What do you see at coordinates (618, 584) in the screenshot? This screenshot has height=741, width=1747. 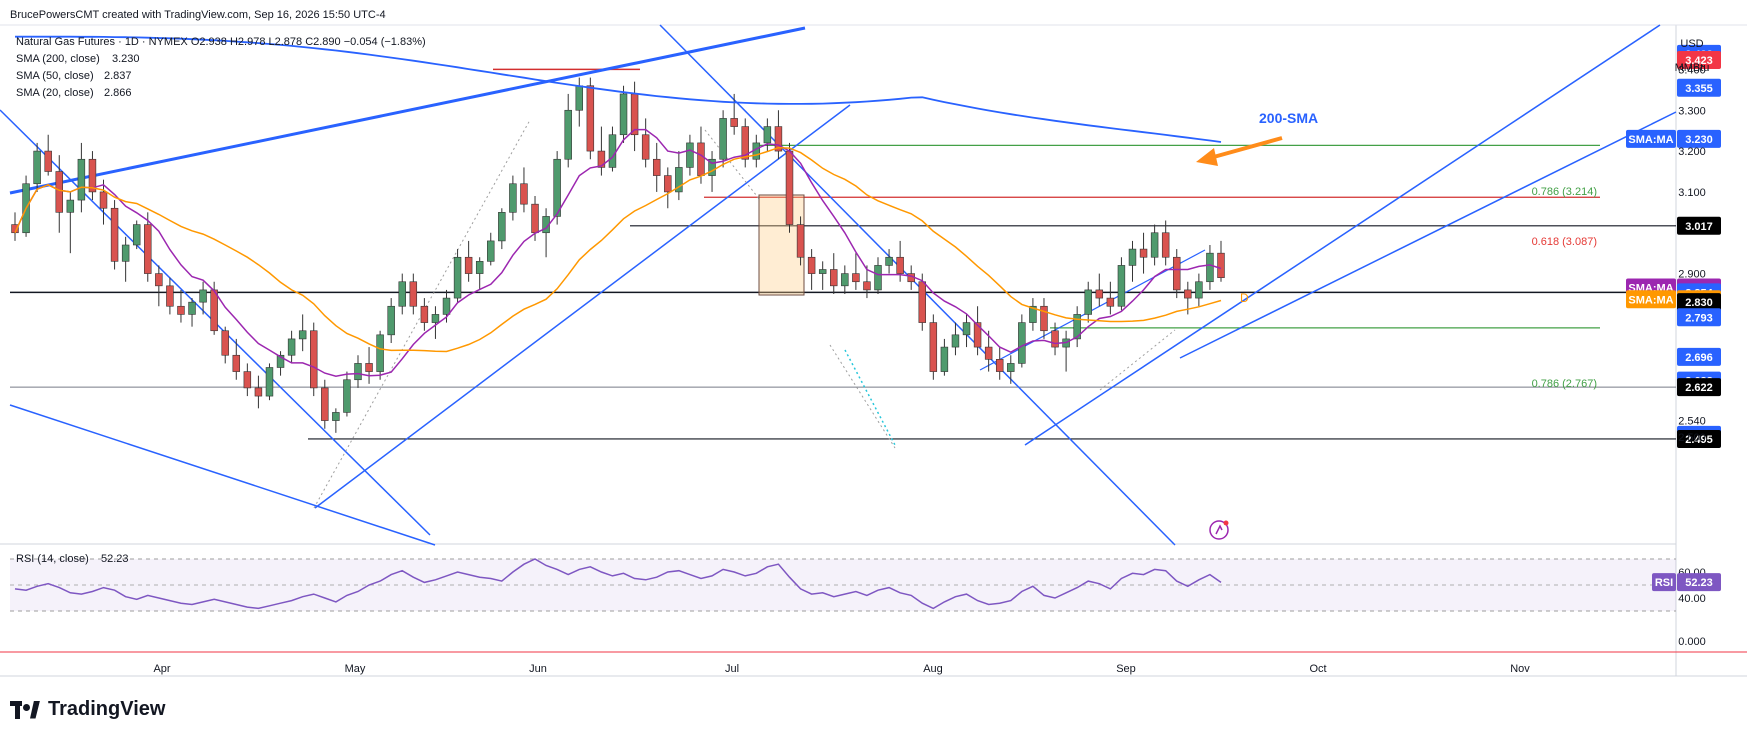 I see `rsi-line` at bounding box center [618, 584].